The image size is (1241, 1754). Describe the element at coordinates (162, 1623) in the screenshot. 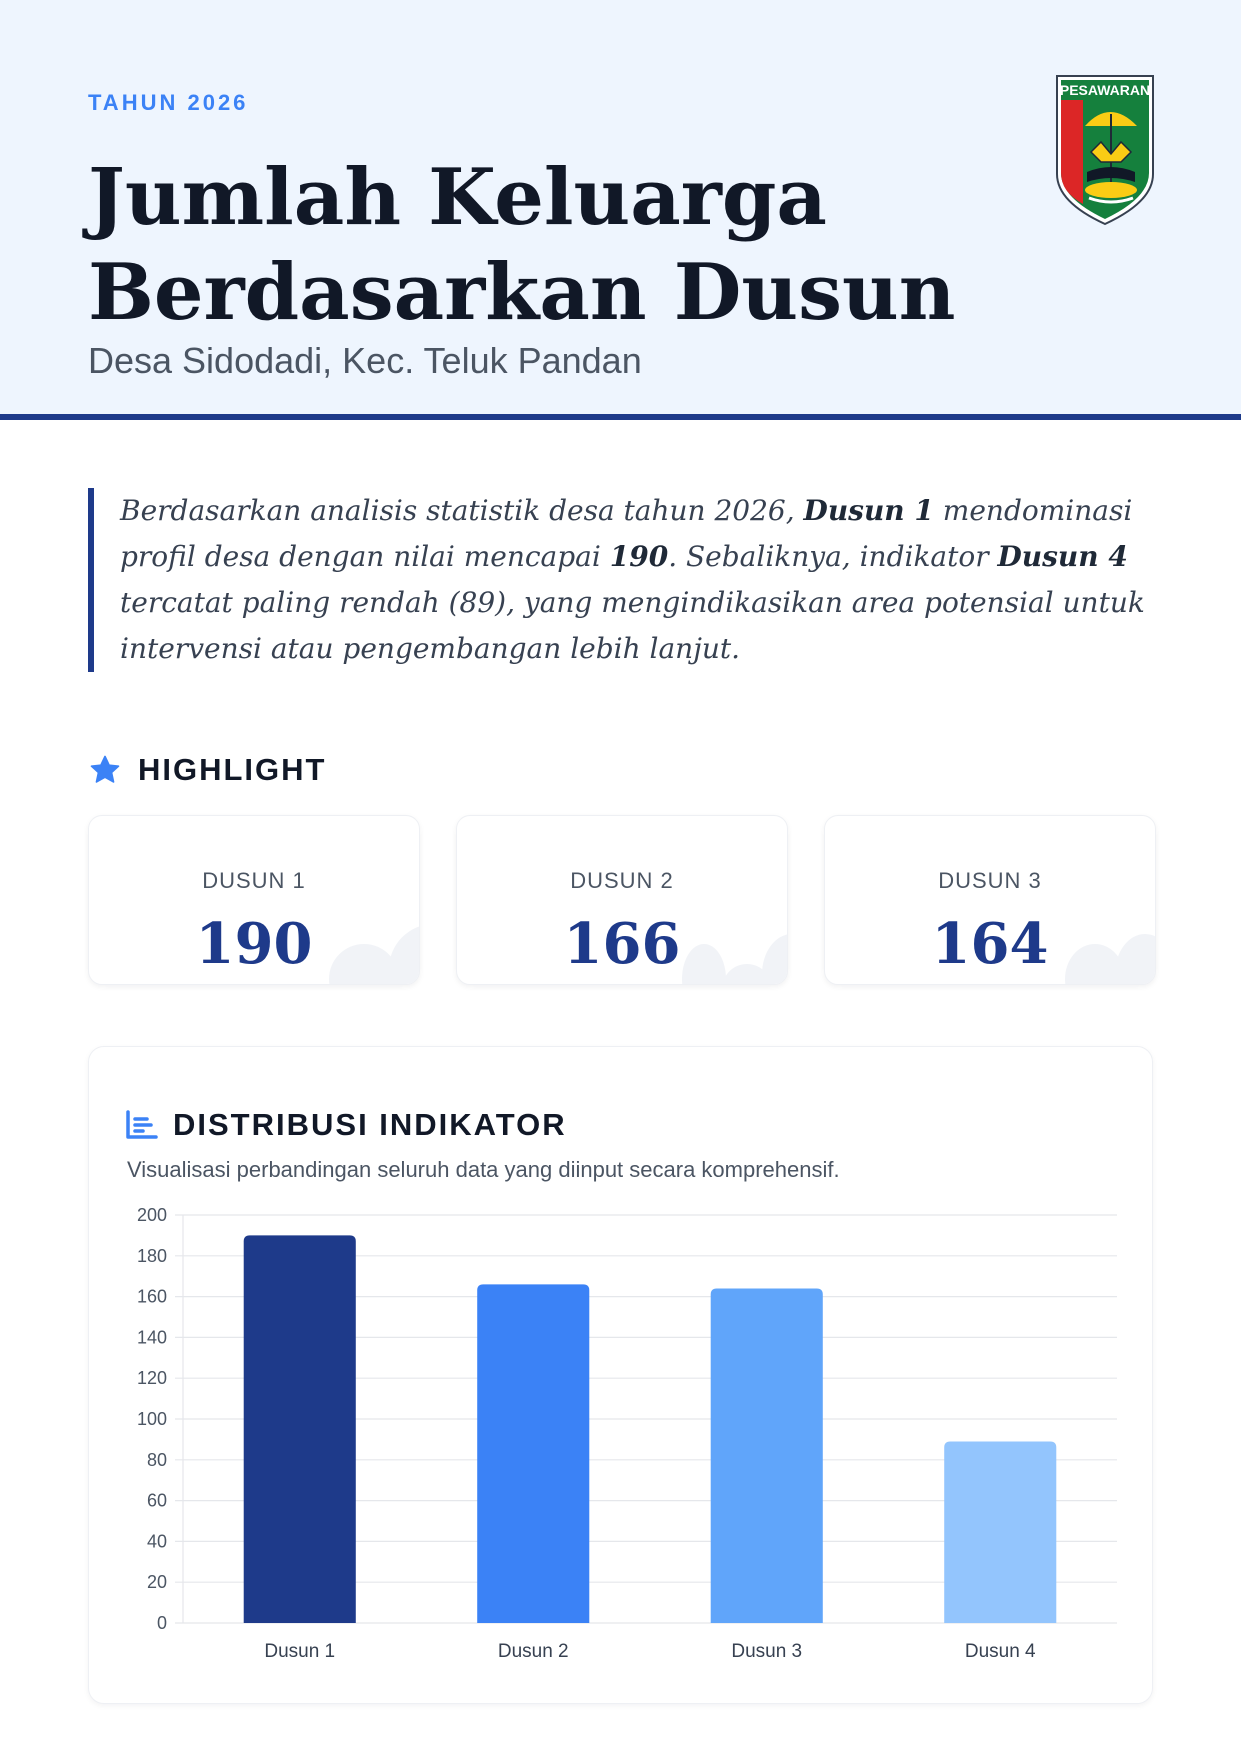

I see `y-tick-label: 0` at that location.